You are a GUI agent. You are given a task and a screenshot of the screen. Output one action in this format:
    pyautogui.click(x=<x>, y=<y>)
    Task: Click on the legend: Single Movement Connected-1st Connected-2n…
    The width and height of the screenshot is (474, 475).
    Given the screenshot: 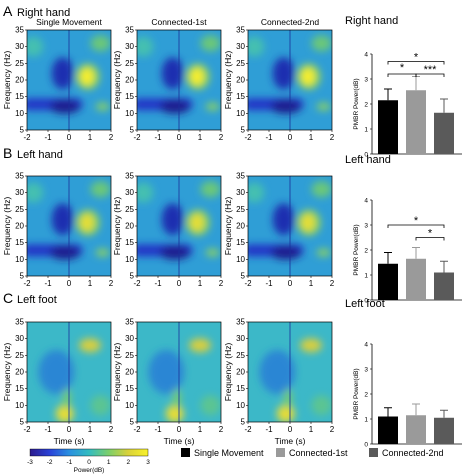 What is the action you would take?
    pyautogui.click(x=312, y=453)
    